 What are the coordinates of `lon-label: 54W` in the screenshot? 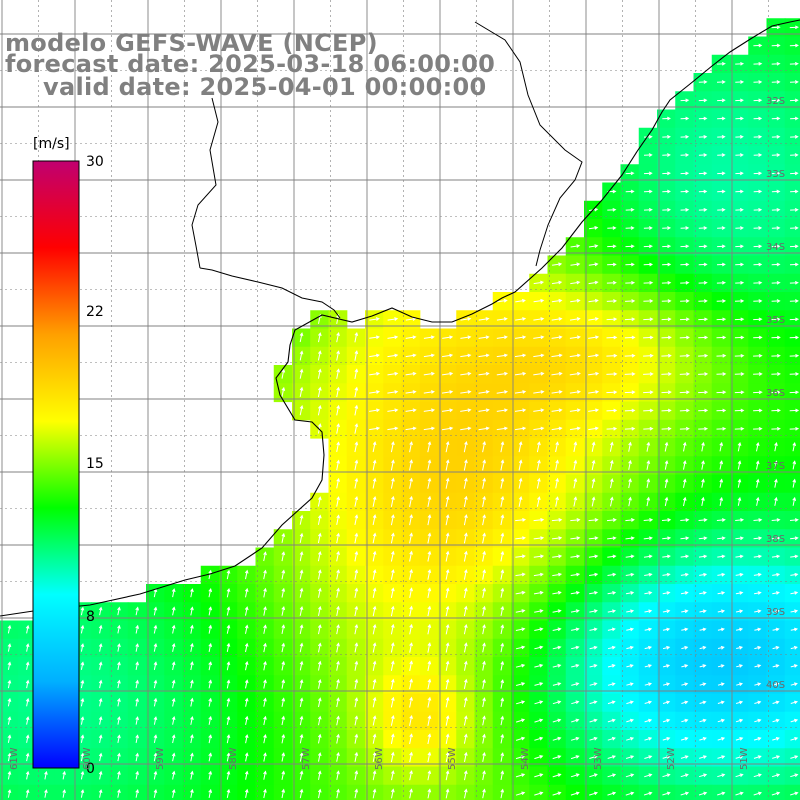 It's located at (525, 758).